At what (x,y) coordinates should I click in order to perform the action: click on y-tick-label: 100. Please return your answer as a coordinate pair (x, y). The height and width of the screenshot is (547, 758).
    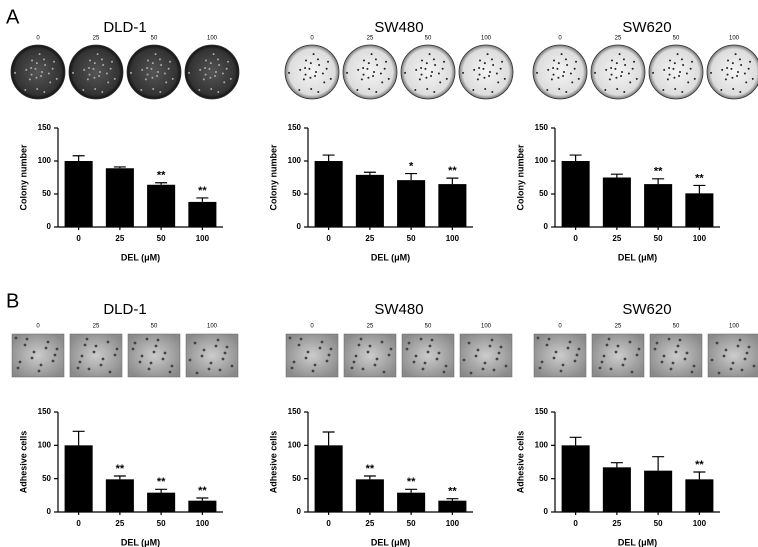
    Looking at the image, I should click on (45, 444).